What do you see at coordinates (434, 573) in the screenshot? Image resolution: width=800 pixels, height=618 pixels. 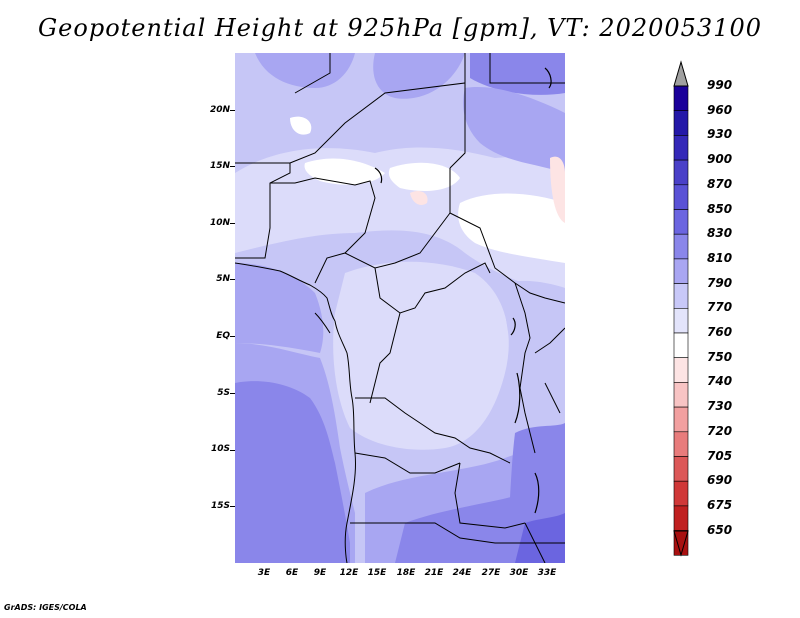 I see `lon-label: 21E` at bounding box center [434, 573].